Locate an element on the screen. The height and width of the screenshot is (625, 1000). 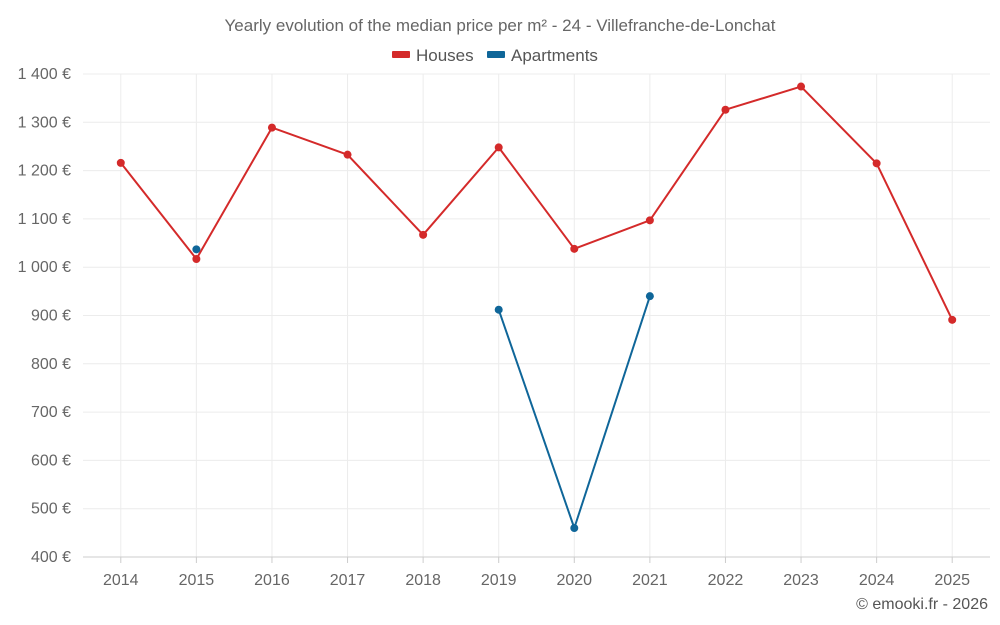
legend-label-houses: Houses is located at coordinates (445, 55).